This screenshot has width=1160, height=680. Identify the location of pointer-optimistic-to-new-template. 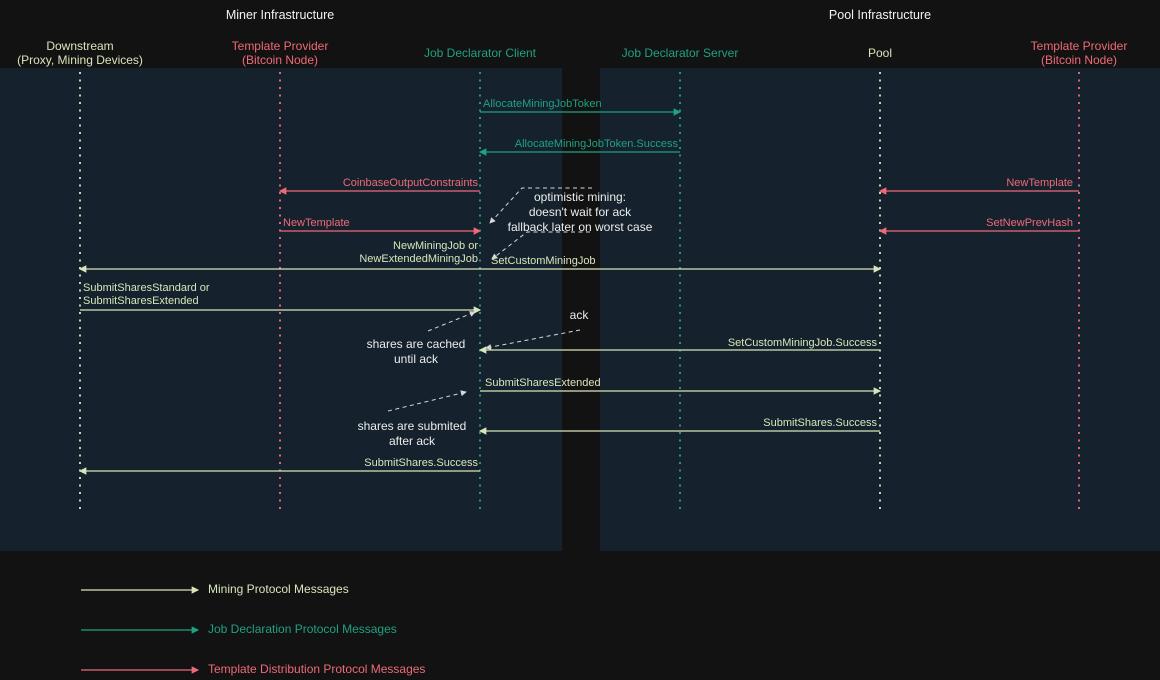
(540, 205).